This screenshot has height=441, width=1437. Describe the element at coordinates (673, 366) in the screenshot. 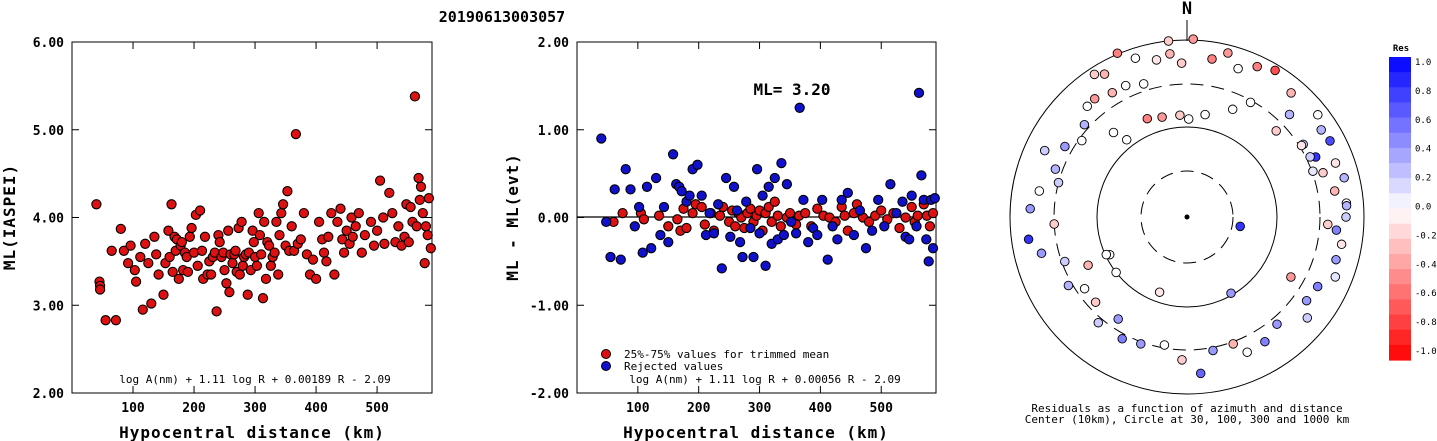

I see `legend-label-rejected: Rejected values` at that location.